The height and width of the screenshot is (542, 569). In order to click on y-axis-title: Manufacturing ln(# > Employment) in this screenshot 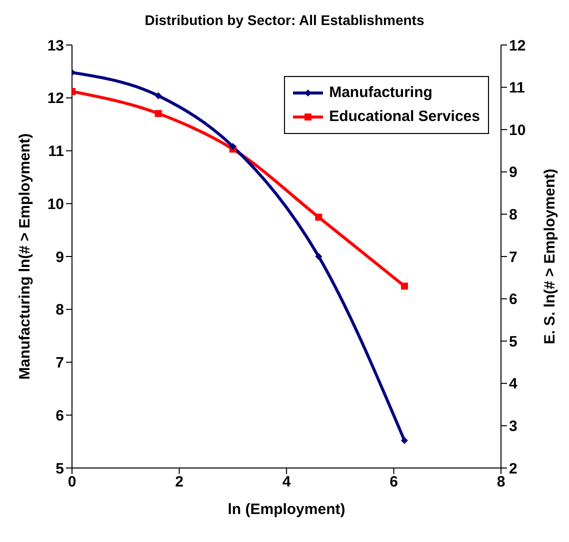, I will do `click(25, 256)`.